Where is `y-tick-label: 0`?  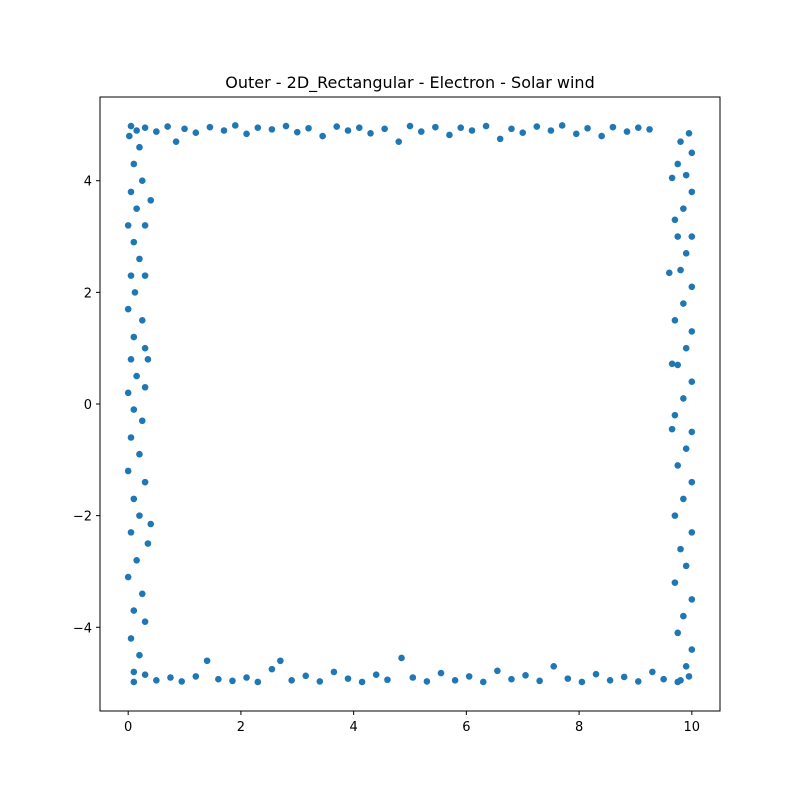 y-tick-label: 0 is located at coordinates (88, 405).